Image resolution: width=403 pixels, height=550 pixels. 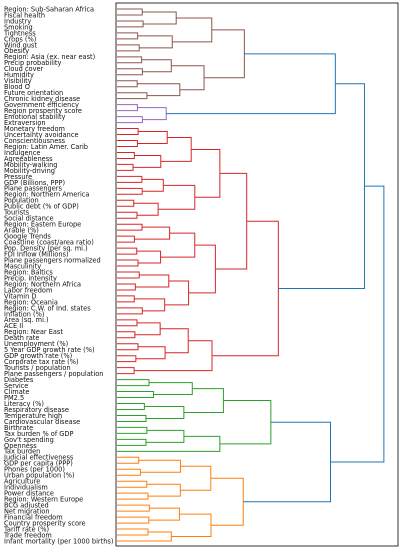 What do you see at coordinates (25, 123) in the screenshot?
I see `leaf-label: Extraversion` at bounding box center [25, 123].